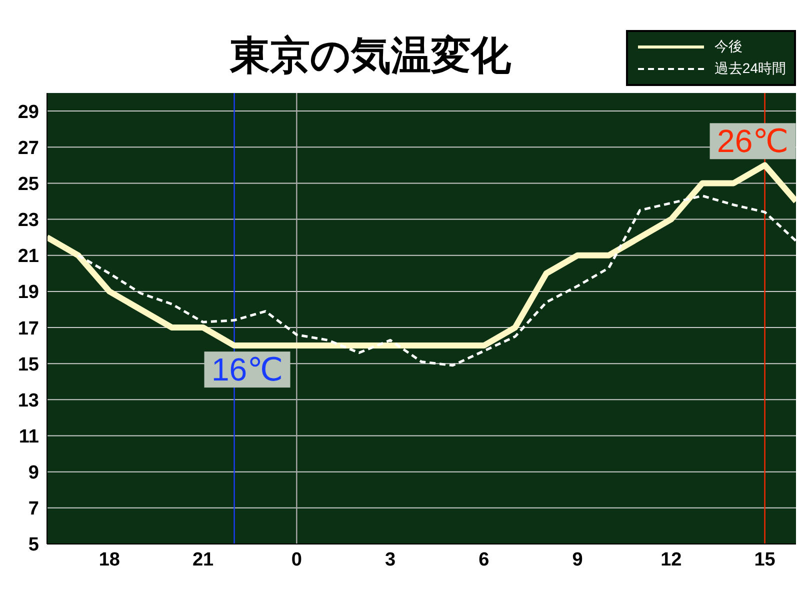 The image size is (800, 600). What do you see at coordinates (577, 559) in the screenshot?
I see `x-tick-label: 9` at bounding box center [577, 559].